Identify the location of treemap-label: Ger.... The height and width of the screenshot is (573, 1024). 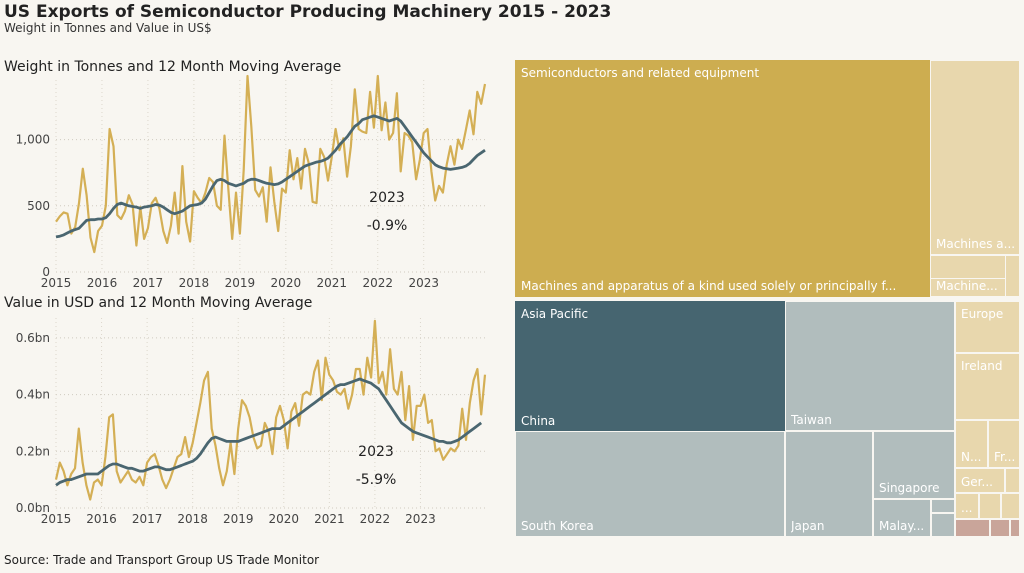
(977, 482).